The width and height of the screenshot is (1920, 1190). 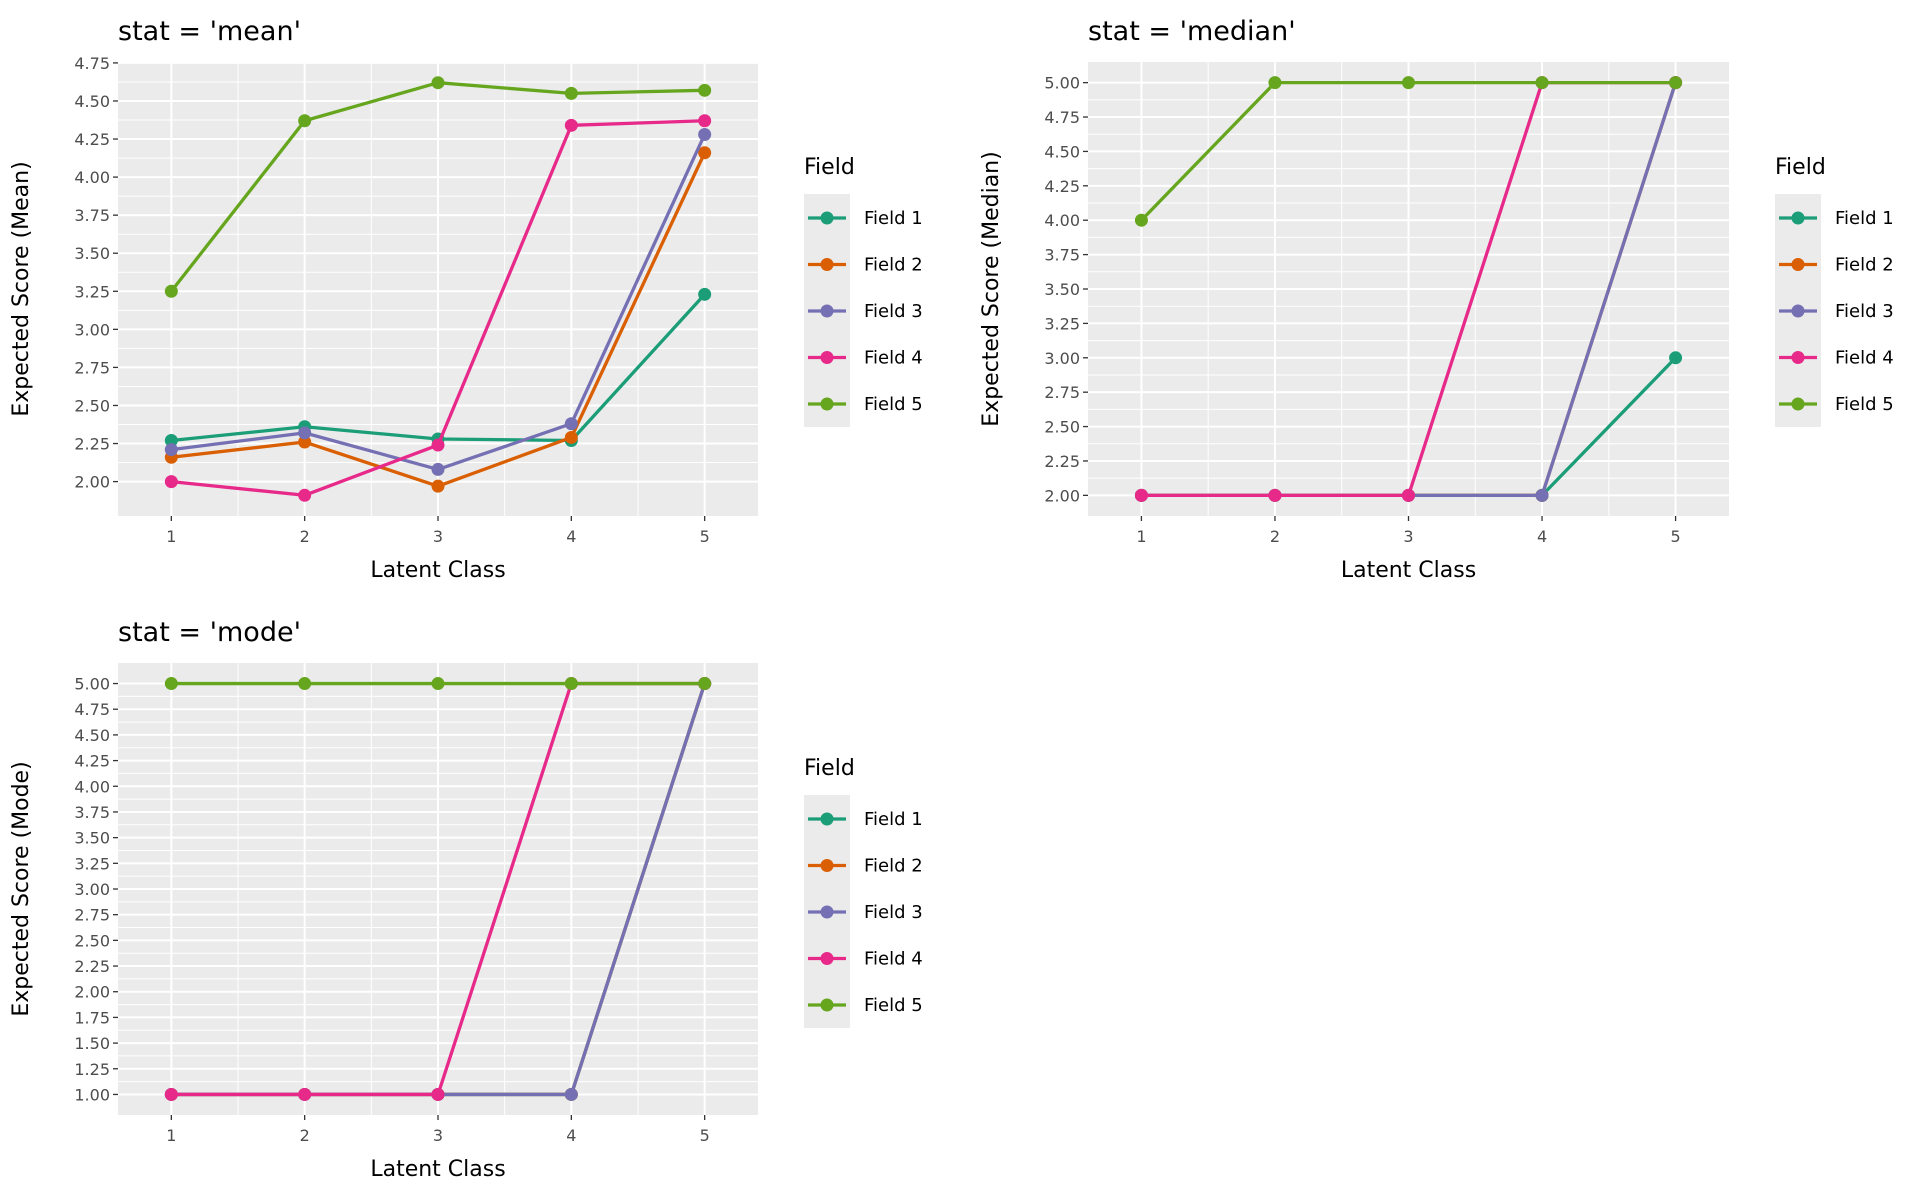 What do you see at coordinates (893, 866) in the screenshot?
I see `legend-label: Field 2` at bounding box center [893, 866].